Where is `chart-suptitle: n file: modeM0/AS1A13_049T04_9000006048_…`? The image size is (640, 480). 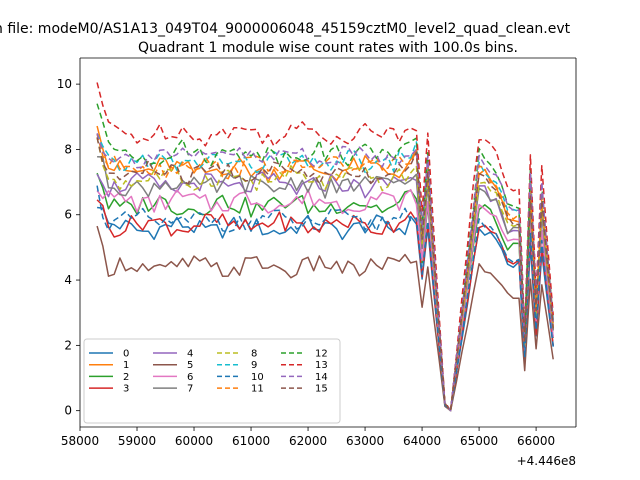 chart-suptitle: n file: modeM0/AS1A13_049T04_9000006048_… is located at coordinates (285, 29).